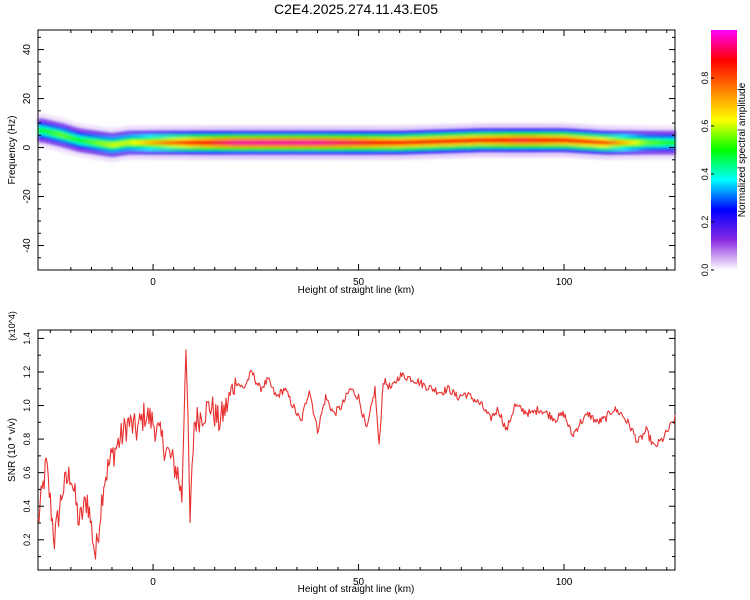 This screenshot has width=750, height=600. What do you see at coordinates (27, 472) in the screenshot?
I see `y-tick-label: 0.6` at bounding box center [27, 472].